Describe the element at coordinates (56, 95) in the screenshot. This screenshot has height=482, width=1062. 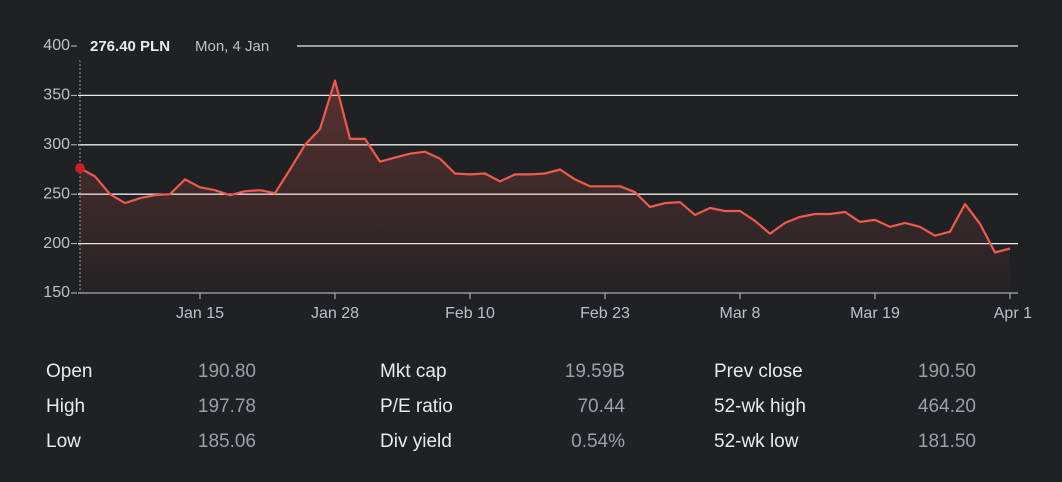
I see `y-tick-label: 350` at that location.